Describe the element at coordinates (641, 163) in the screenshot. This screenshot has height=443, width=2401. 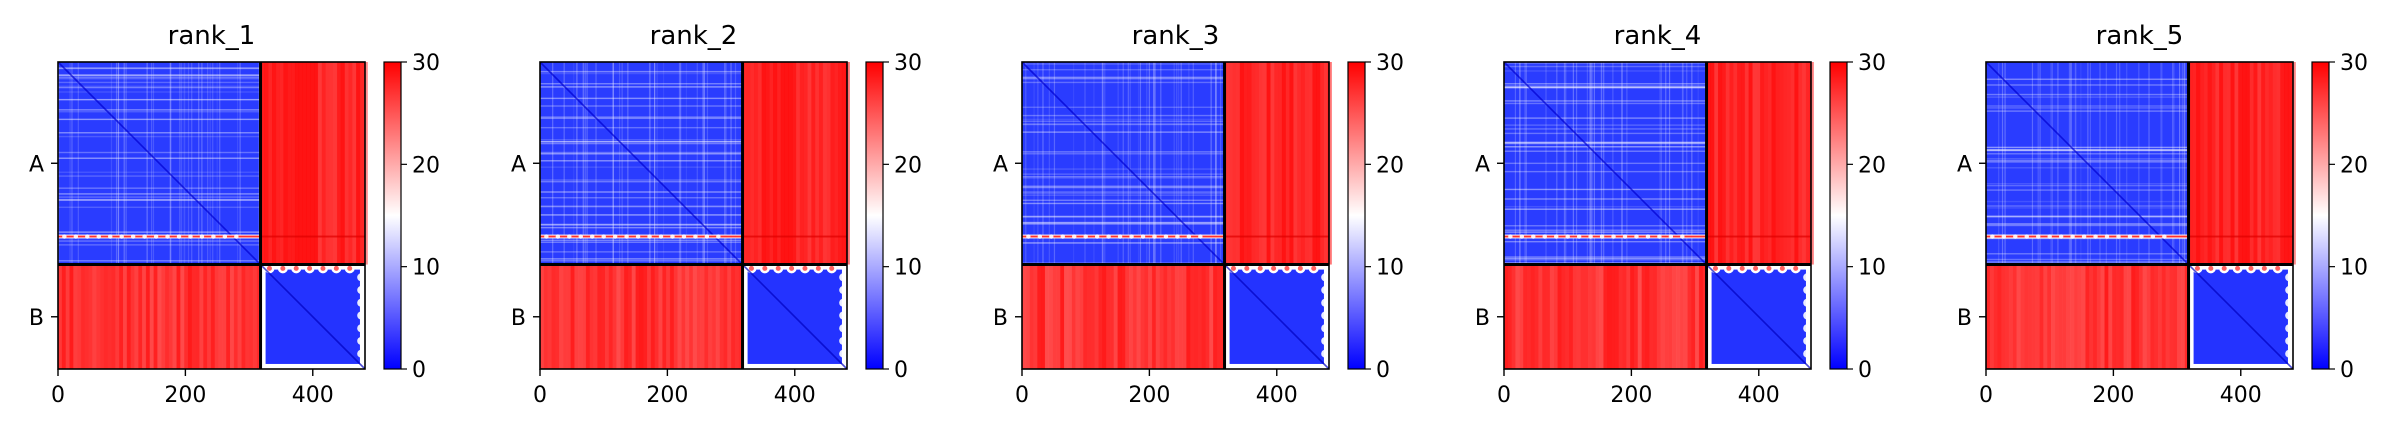
I see `aa-diagonal` at that location.